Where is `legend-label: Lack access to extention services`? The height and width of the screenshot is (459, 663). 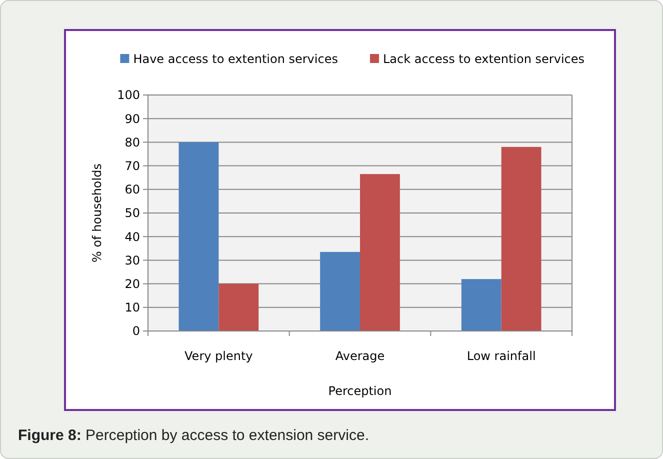
legend-label: Lack access to extention services is located at coordinates (484, 59).